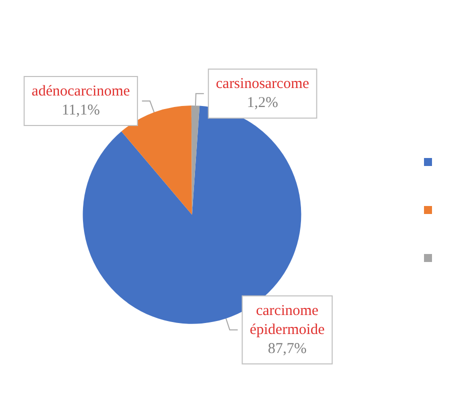 This screenshot has width=452, height=406. What do you see at coordinates (287, 348) in the screenshot?
I see `data-label: 87,7%` at bounding box center [287, 348].